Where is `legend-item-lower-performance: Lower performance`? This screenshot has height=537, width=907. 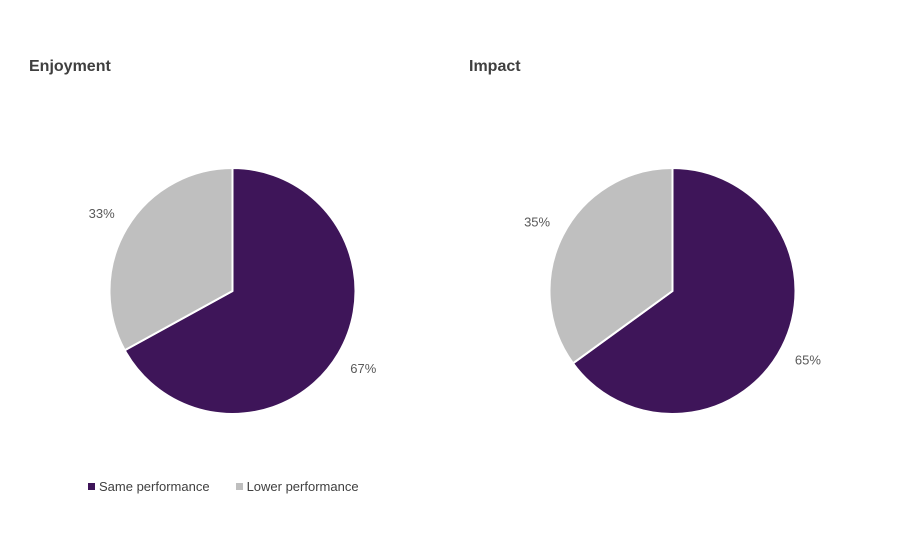 legend-item-lower-performance: Lower performance is located at coordinates (297, 486).